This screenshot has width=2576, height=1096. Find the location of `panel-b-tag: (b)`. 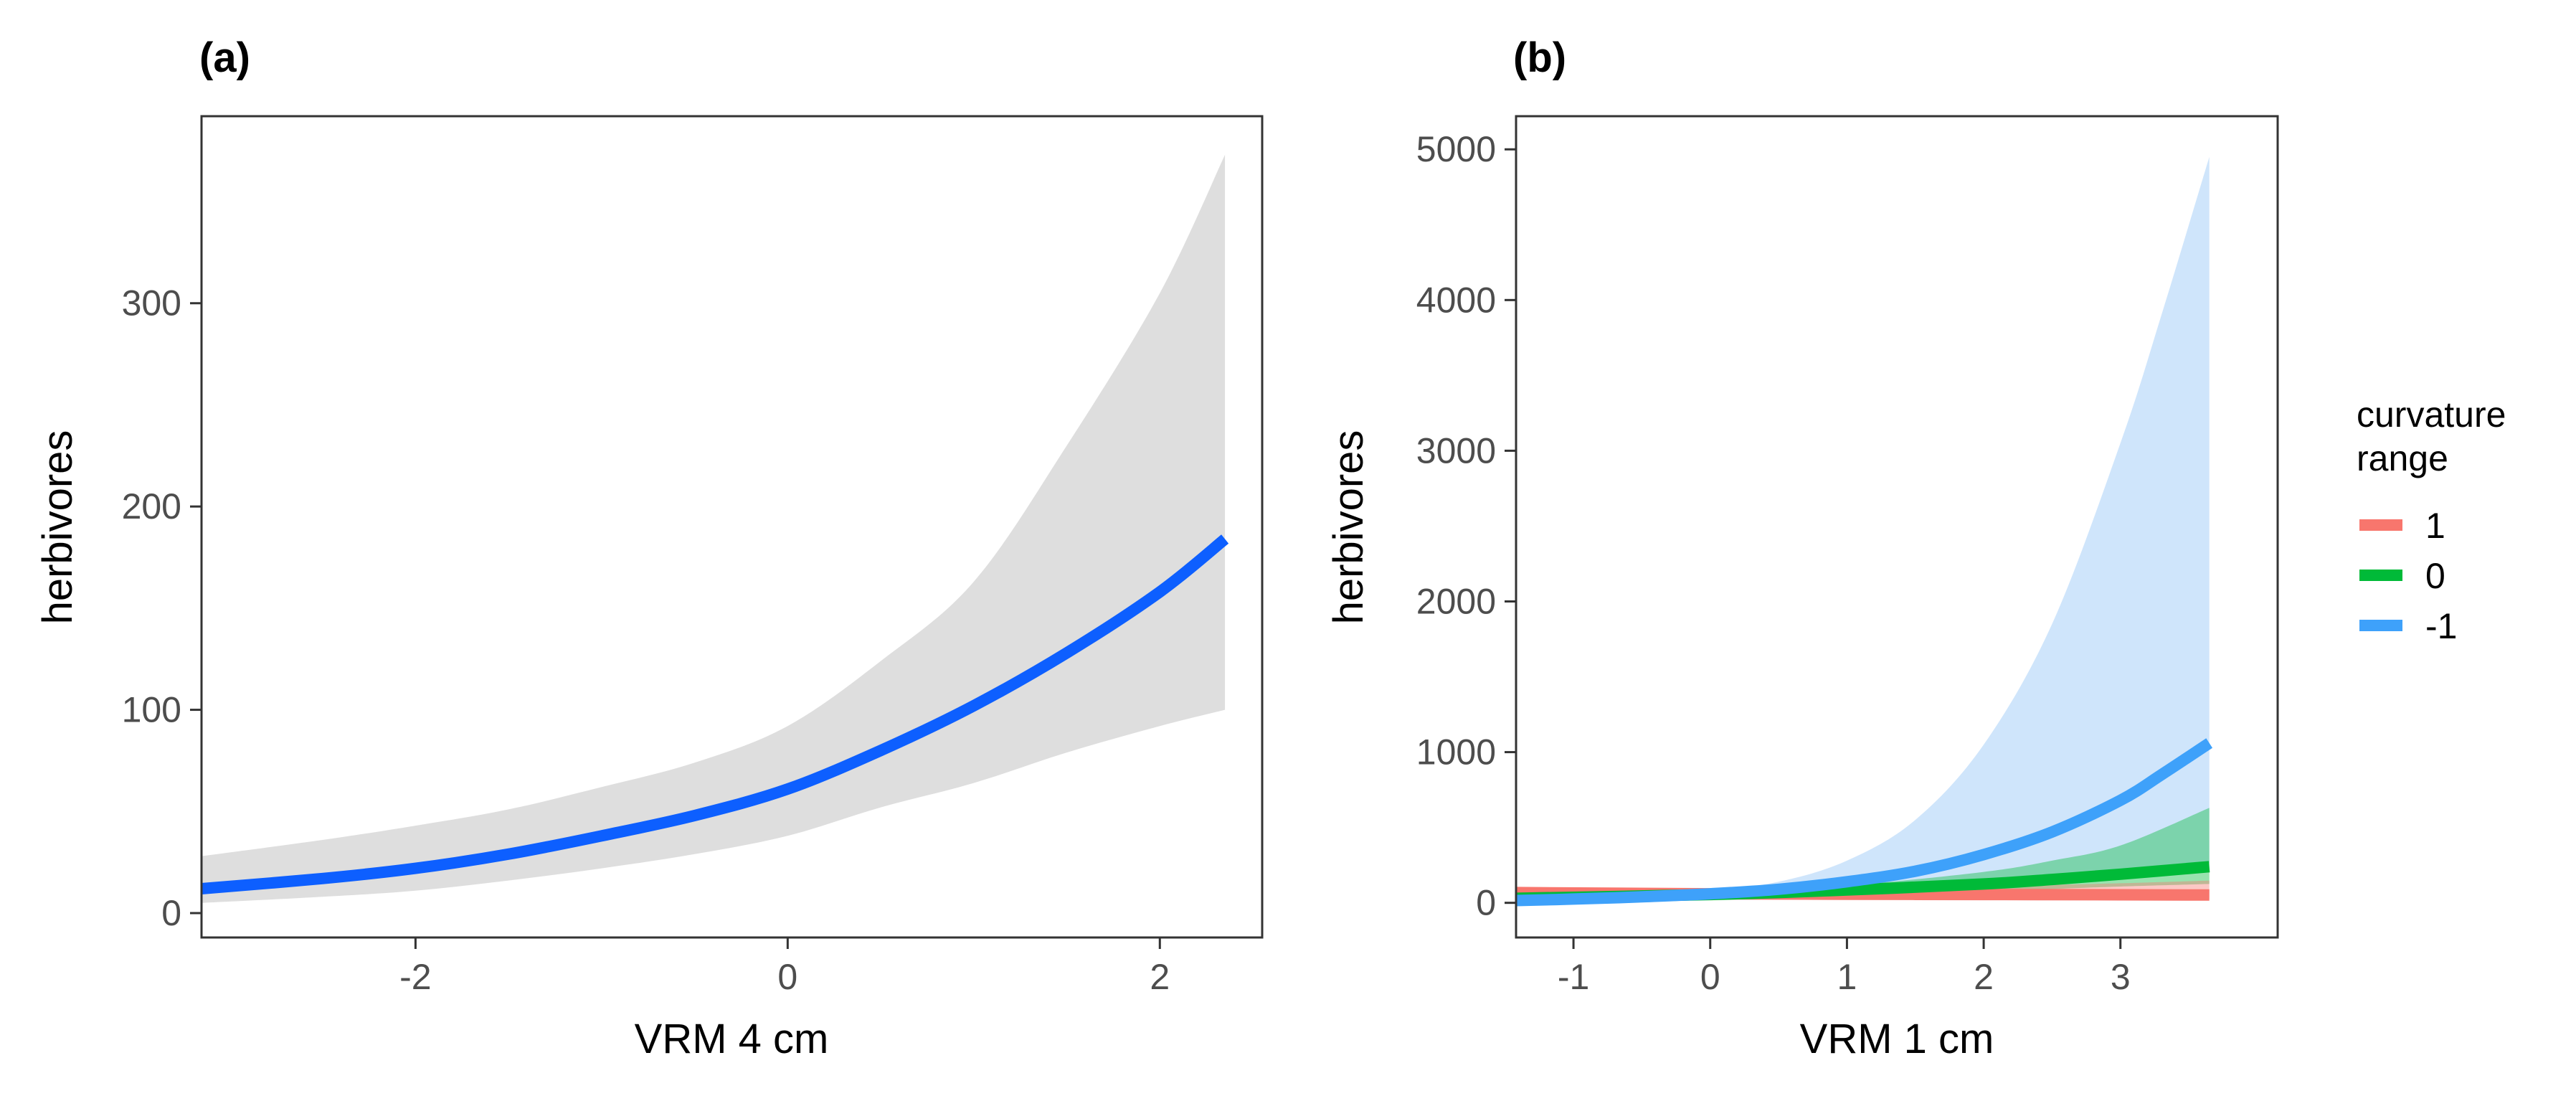

panel-b-tag: (b) is located at coordinates (1539, 57).